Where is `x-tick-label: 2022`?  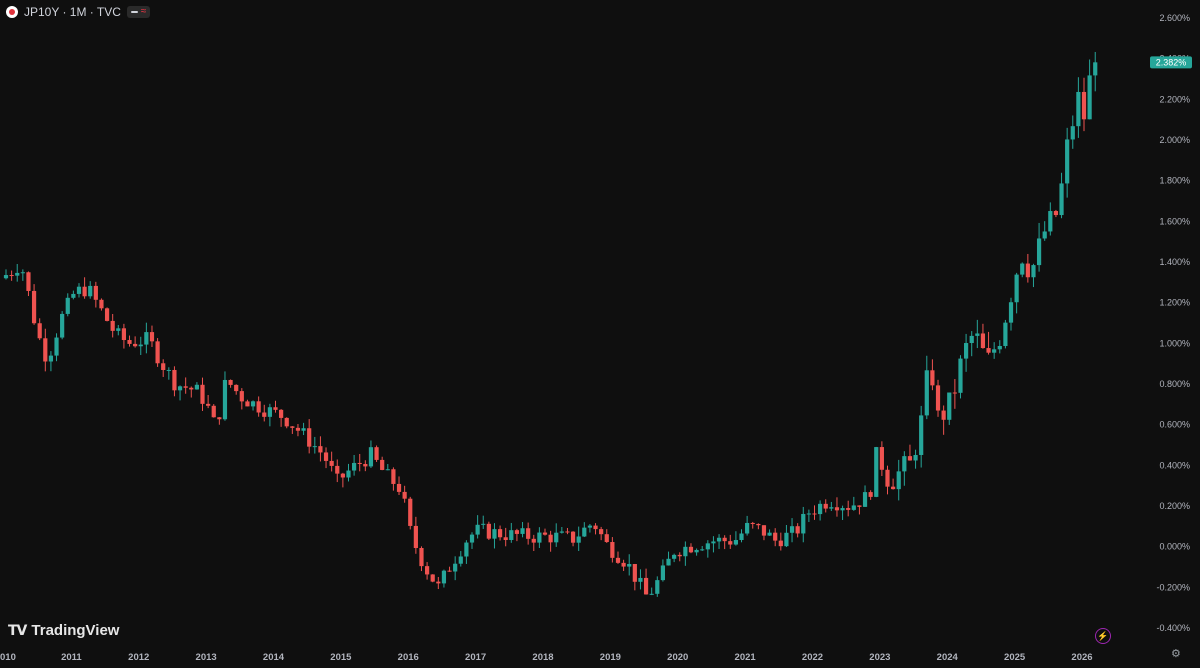 x-tick-label: 2022 is located at coordinates (812, 657).